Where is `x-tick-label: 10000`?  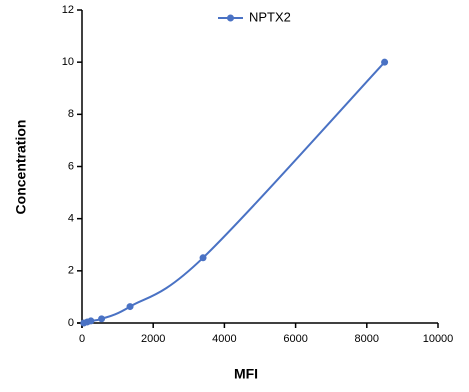 x-tick-label: 10000 is located at coordinates (438, 339).